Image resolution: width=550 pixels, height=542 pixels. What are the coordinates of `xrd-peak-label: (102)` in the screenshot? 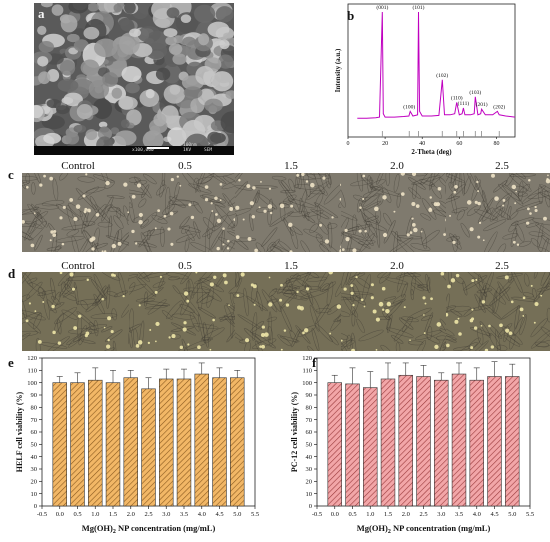 It's located at (442, 75).